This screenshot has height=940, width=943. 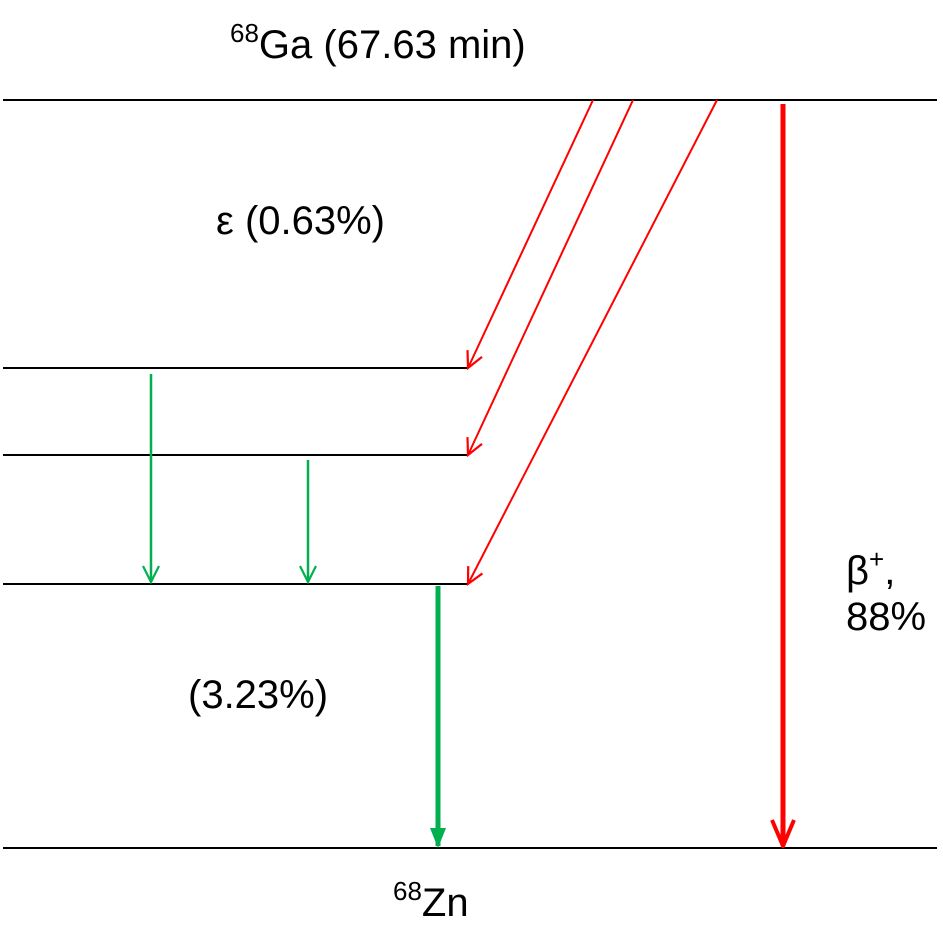 What do you see at coordinates (877, 558) in the screenshot?
I see `beta-charge: +` at bounding box center [877, 558].